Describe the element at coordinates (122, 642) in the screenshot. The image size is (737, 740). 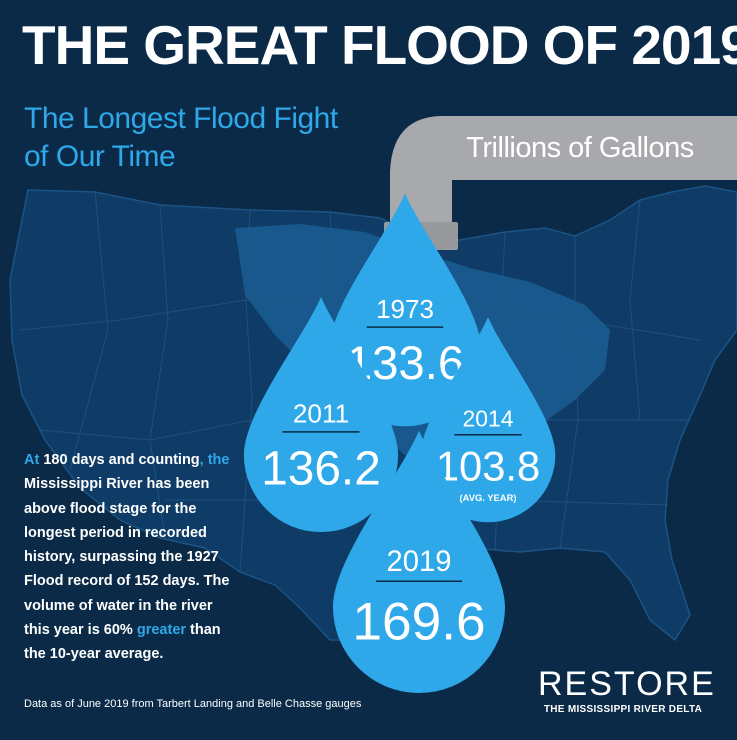
I see `body-text-part: than the 10-year average.` at that location.